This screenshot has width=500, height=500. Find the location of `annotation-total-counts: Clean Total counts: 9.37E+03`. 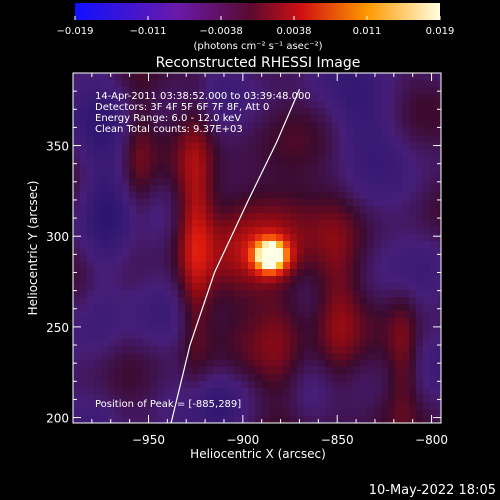

annotation-total-counts: Clean Total counts: 9.37E+03 is located at coordinates (169, 129).